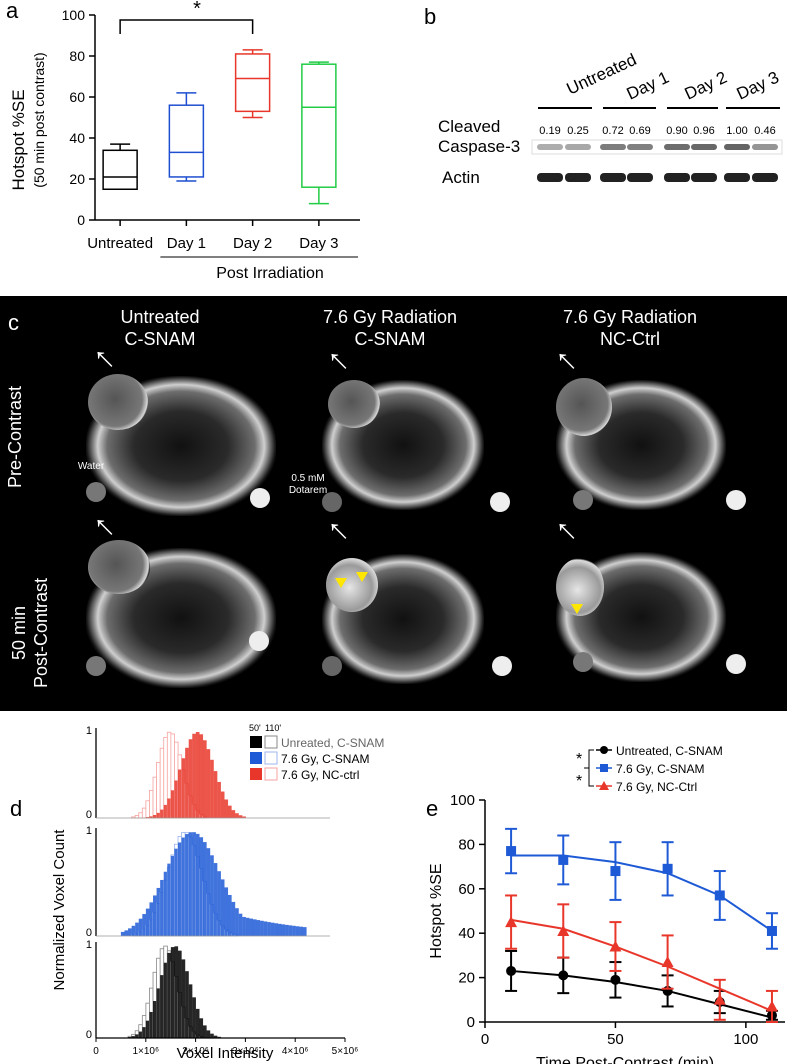  I want to click on blot-value: 1.00, so click(736, 131).